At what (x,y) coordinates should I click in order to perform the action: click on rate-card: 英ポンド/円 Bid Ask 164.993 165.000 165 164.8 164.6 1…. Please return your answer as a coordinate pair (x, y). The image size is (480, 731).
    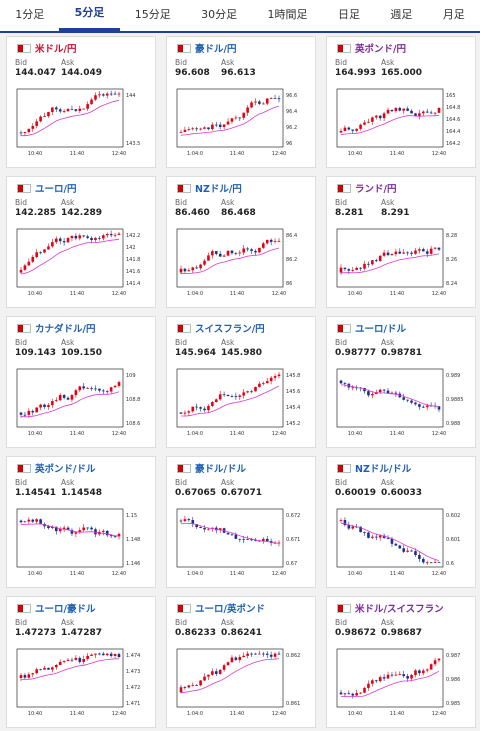
    Looking at the image, I should click on (401, 102).